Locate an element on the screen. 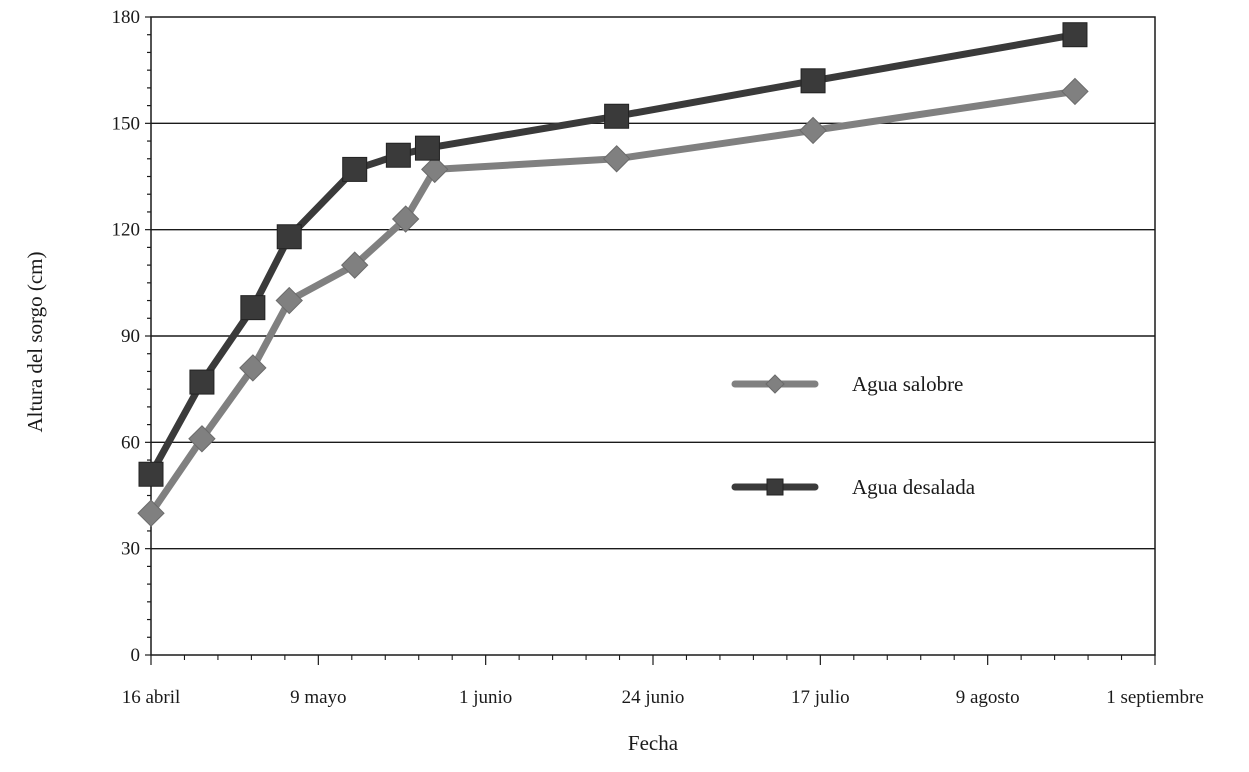 The image size is (1249, 772). x-axis-title: Fecha is located at coordinates (653, 743).